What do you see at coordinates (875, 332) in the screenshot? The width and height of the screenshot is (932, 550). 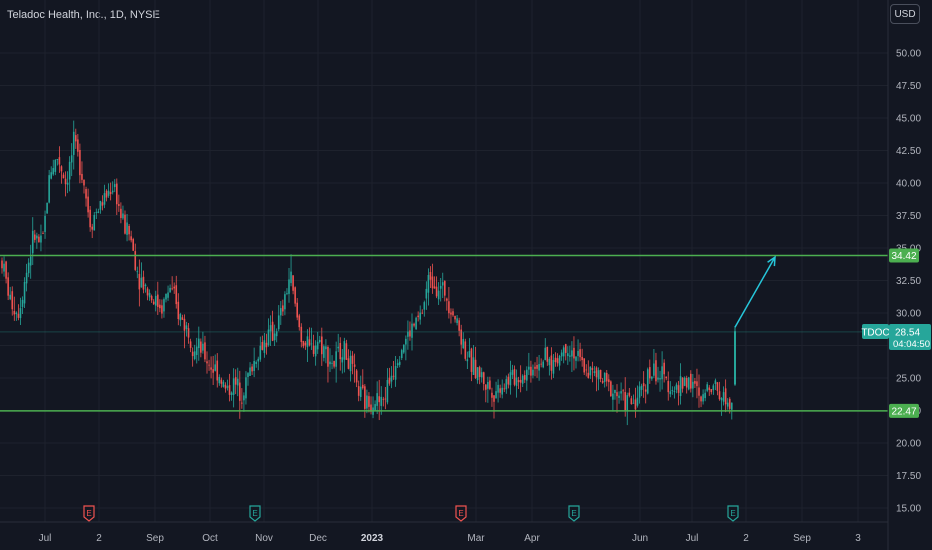 I see `ticker-label: TDOC` at bounding box center [875, 332].